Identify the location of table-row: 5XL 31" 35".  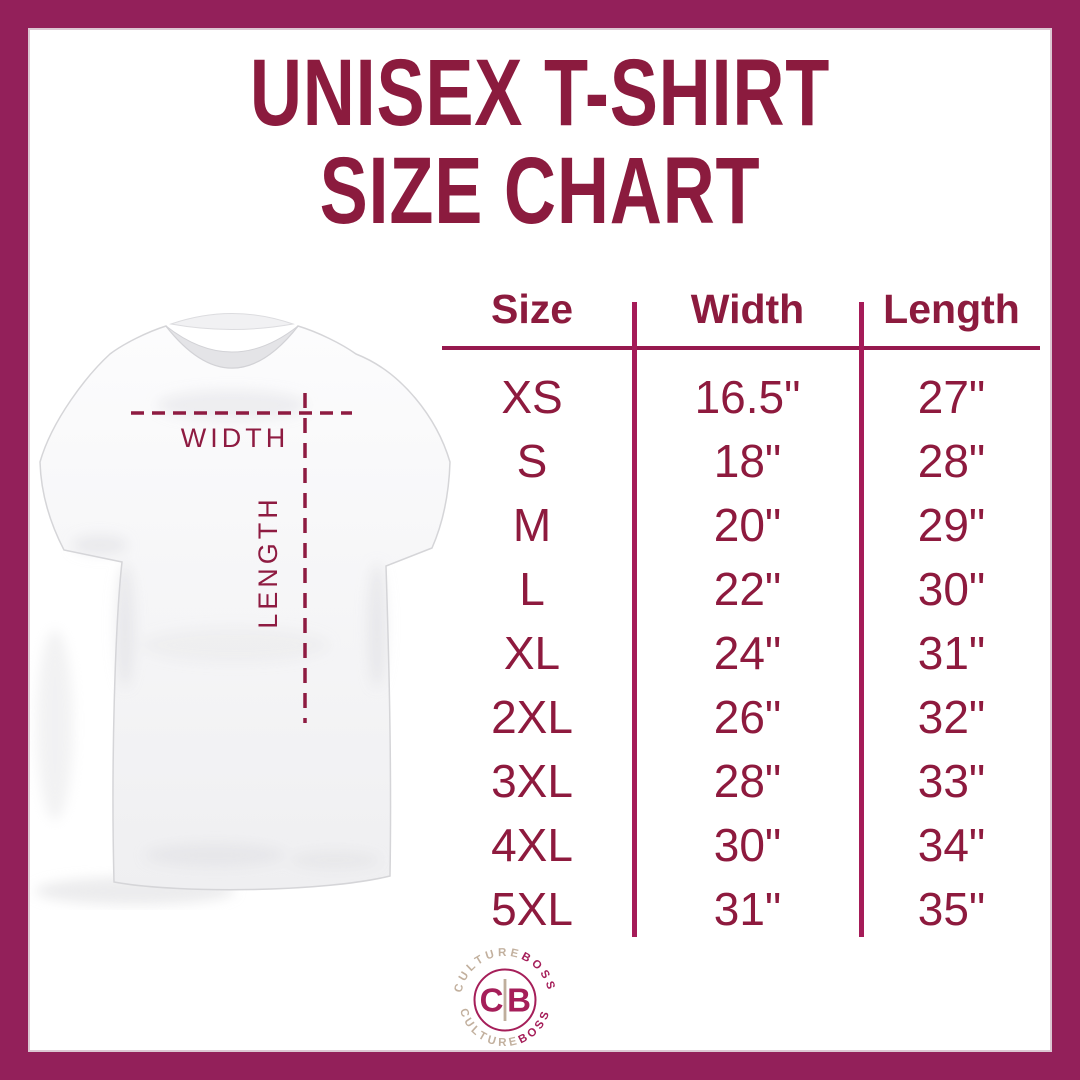
(736, 909).